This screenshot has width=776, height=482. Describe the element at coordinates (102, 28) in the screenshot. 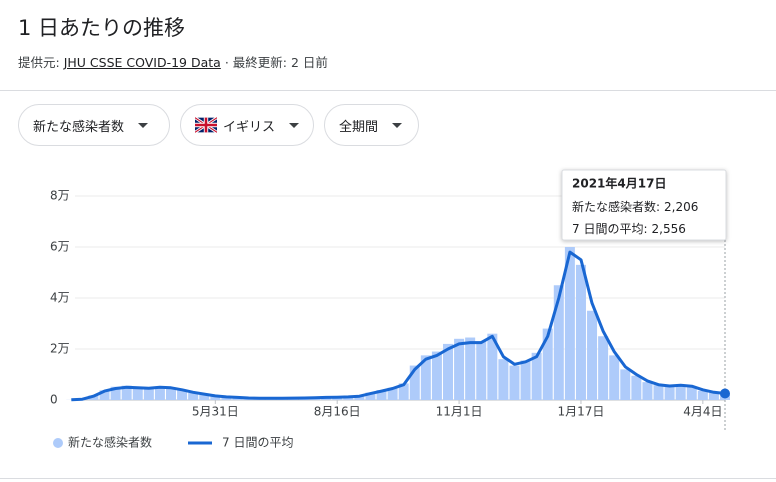

I see `title: 1 日あたりの推移` at that location.